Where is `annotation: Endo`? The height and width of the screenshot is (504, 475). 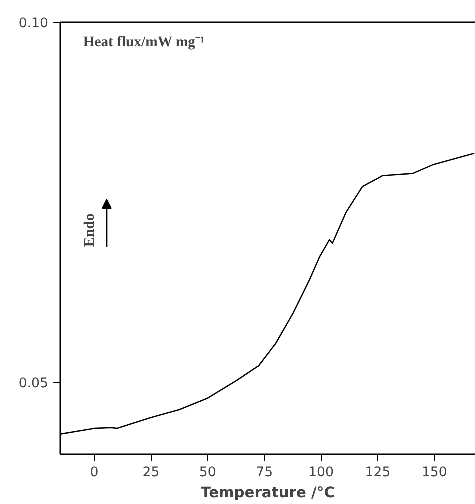
annotation: Endo is located at coordinates (90, 231).